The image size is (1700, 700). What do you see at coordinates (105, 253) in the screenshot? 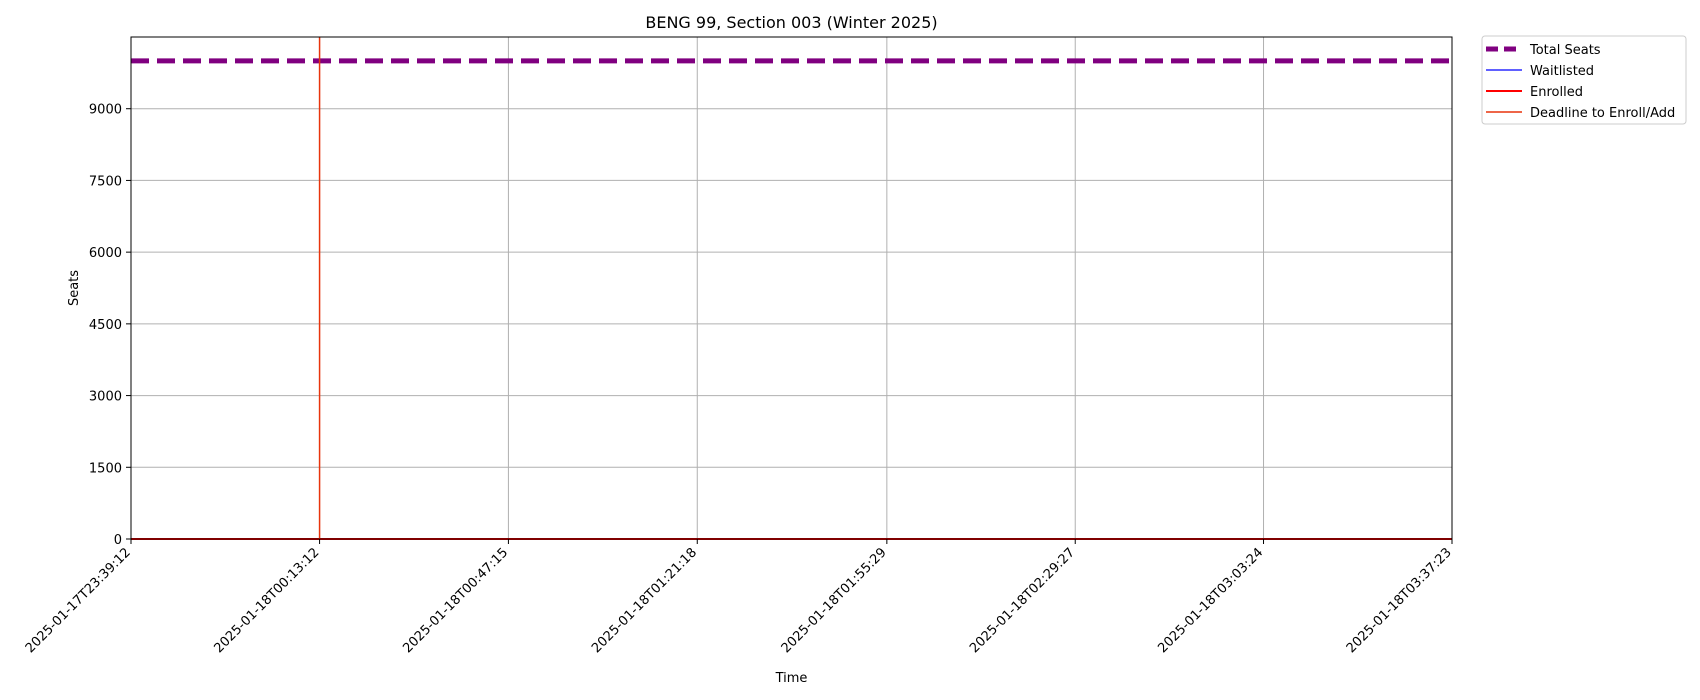
I see `y-tick-label: 6000` at bounding box center [105, 253].